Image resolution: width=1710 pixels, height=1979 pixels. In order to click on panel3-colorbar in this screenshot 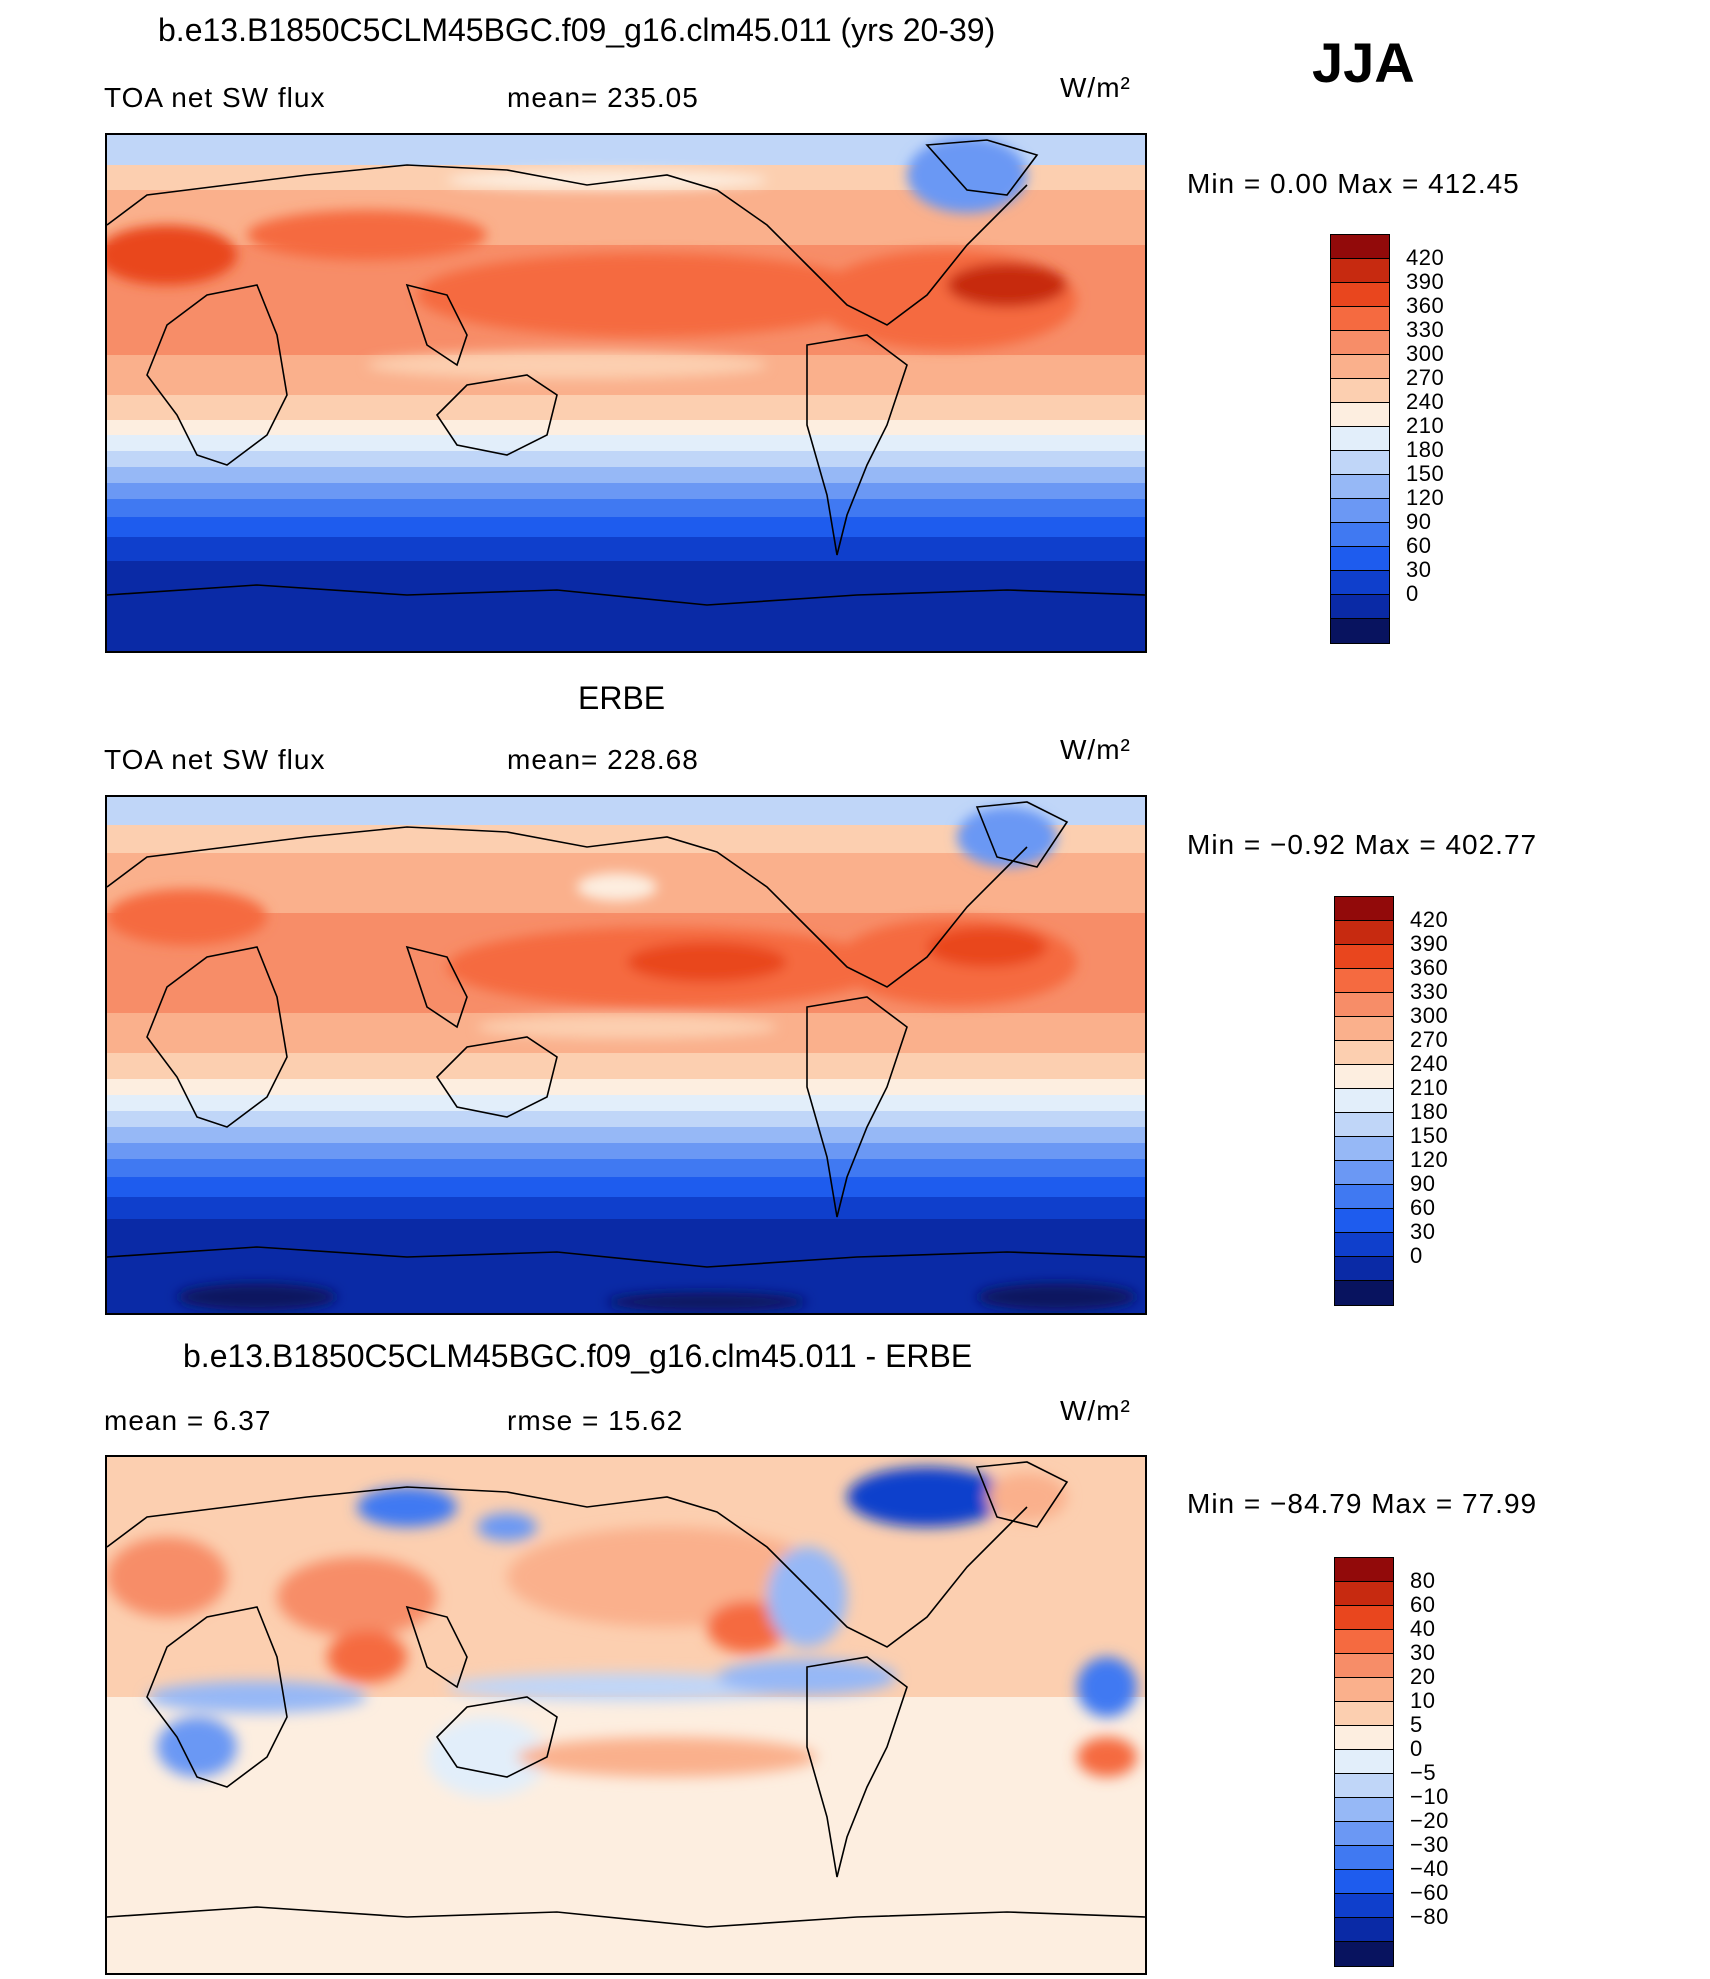, I will do `click(1364, 1762)`.